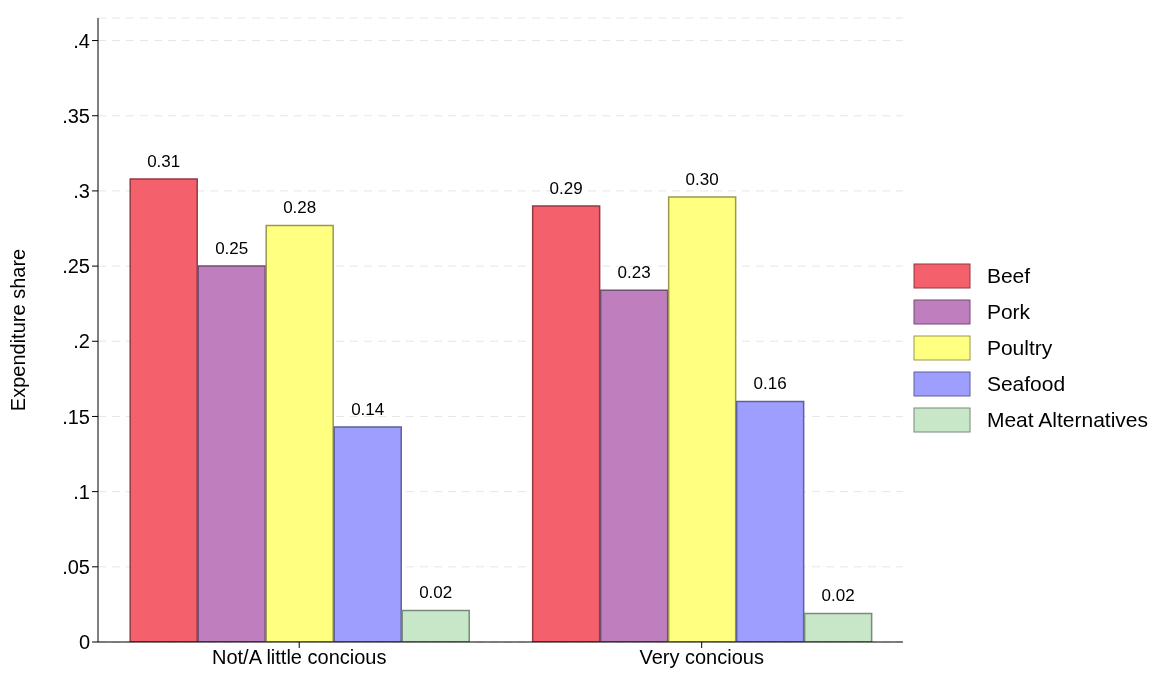  What do you see at coordinates (1008, 276) in the screenshot?
I see `legend-label: Beef` at bounding box center [1008, 276].